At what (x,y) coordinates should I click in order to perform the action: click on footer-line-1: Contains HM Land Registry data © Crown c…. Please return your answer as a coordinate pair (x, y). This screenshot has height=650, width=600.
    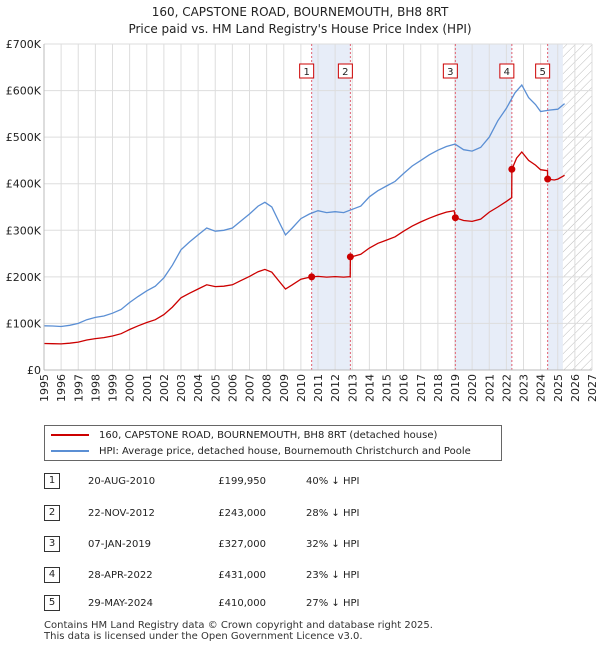
    Looking at the image, I should click on (238, 625).